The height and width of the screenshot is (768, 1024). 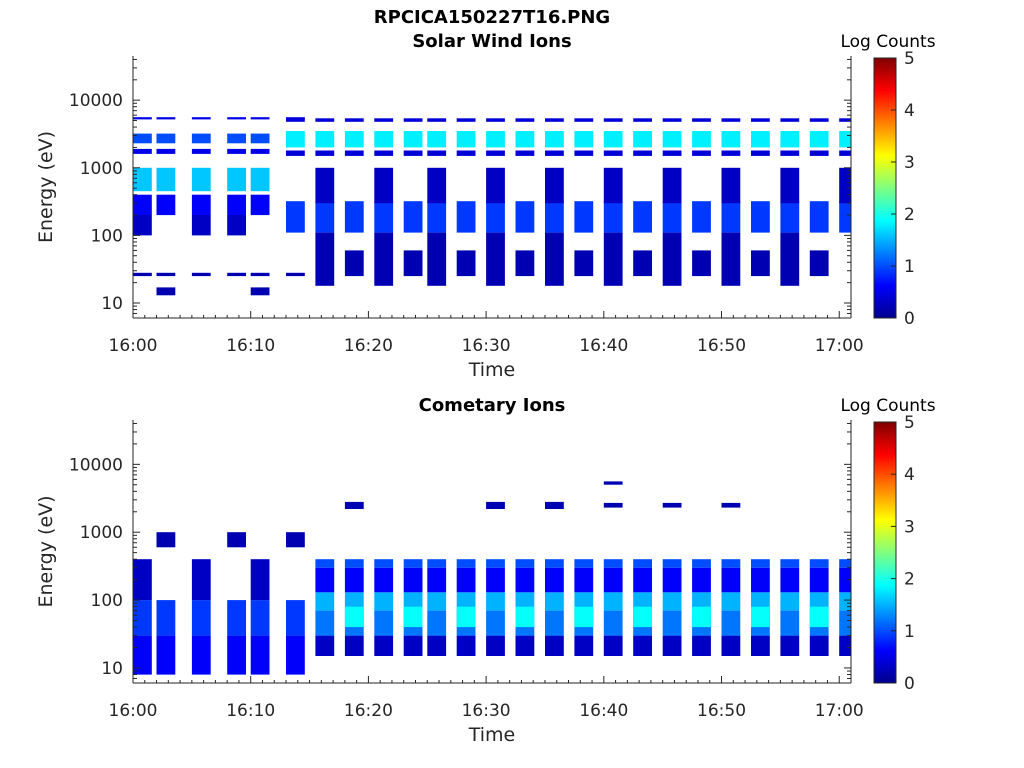 I want to click on y-tick-label: 10, so click(x=112, y=669).